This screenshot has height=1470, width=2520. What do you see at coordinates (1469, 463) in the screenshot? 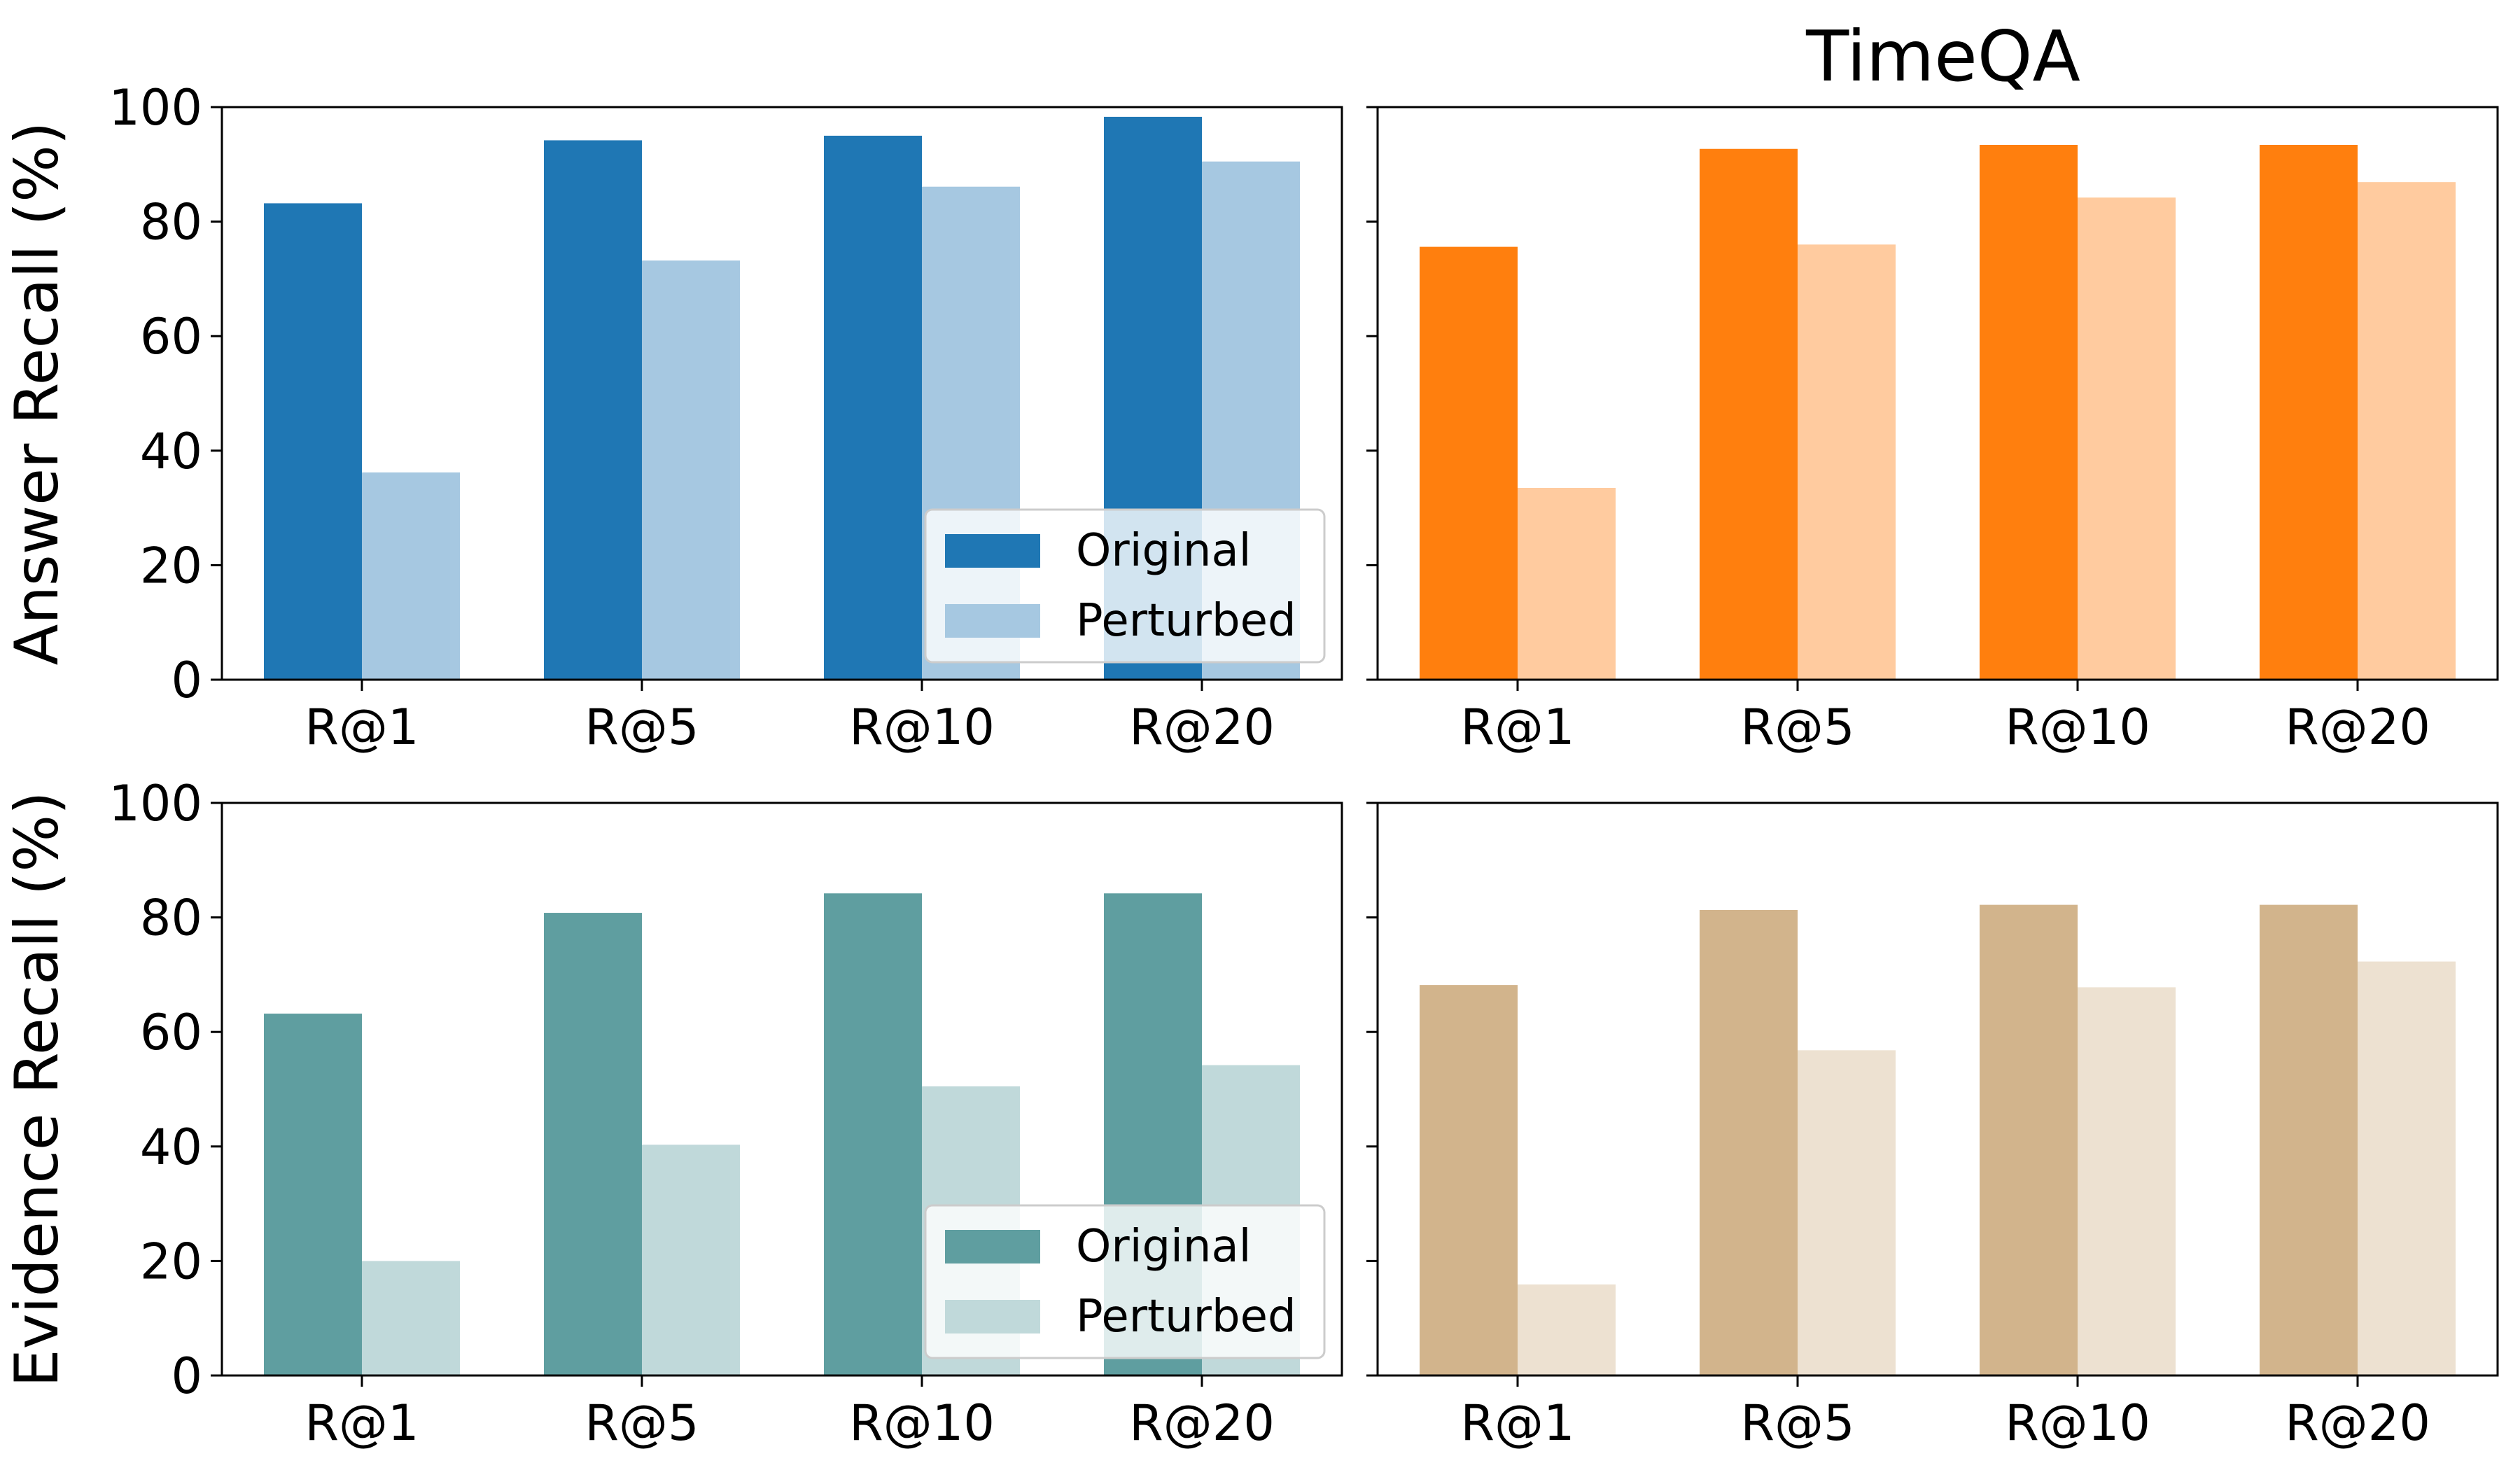
I see `bar-top-right-s0-r1` at bounding box center [1469, 463].